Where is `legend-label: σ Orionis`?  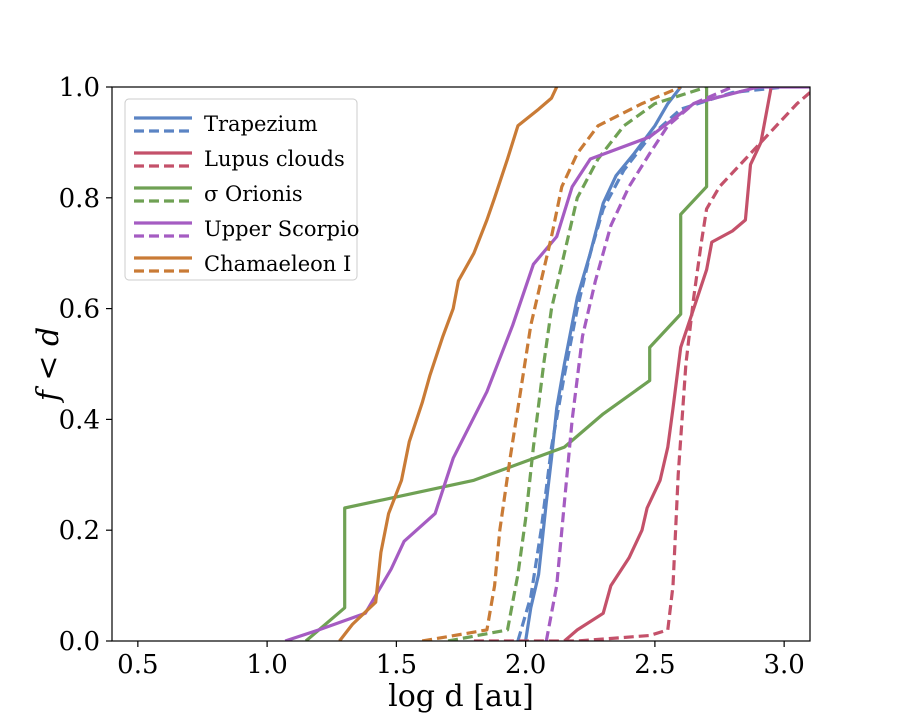
legend-label: σ Orionis is located at coordinates (253, 194).